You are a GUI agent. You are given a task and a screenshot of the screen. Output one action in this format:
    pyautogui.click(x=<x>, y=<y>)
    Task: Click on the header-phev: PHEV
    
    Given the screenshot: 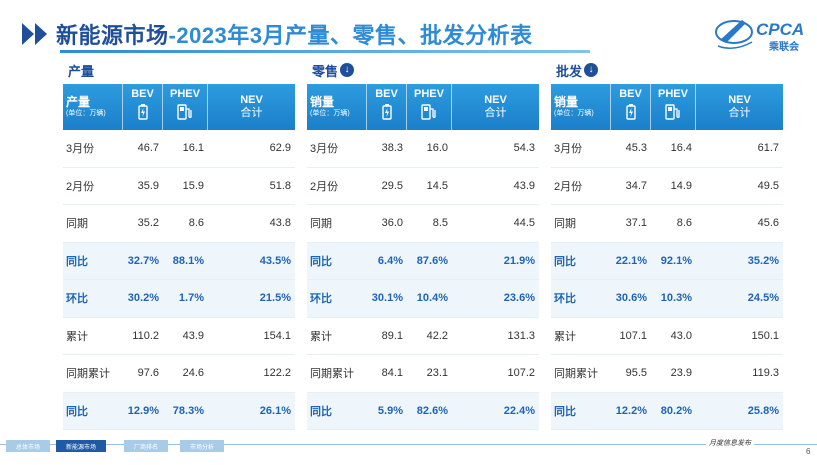 What is the action you would take?
    pyautogui.click(x=673, y=107)
    